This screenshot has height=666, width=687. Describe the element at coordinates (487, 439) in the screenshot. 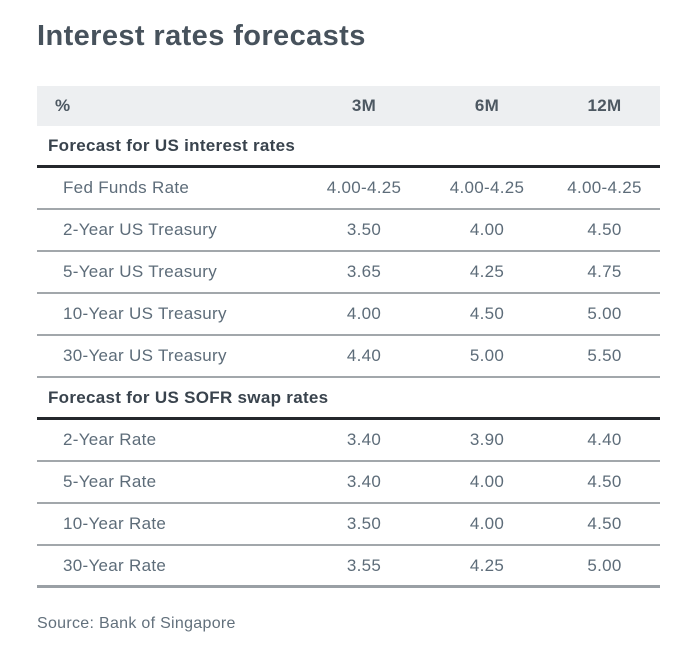

I see `value-cell: 3.90` at that location.